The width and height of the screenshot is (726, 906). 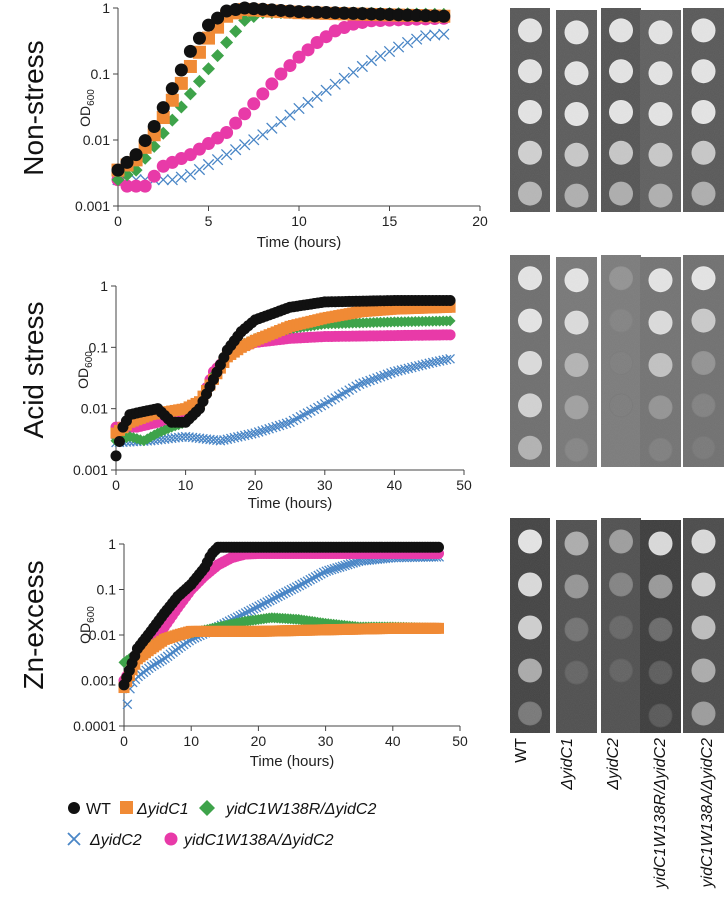 I want to click on x-tick-label: 40, so click(x=393, y=741).